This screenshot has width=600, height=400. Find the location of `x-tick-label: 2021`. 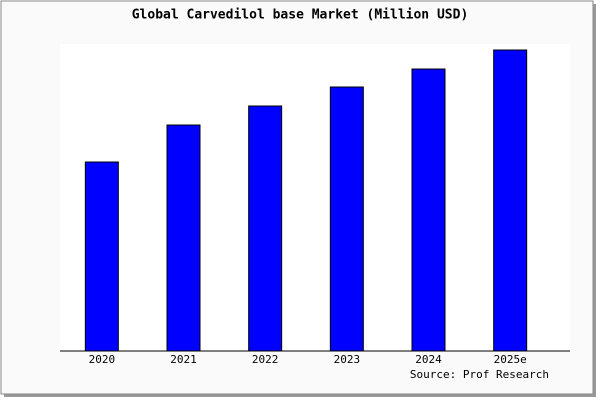

x-tick-label: 2021 is located at coordinates (183, 359).